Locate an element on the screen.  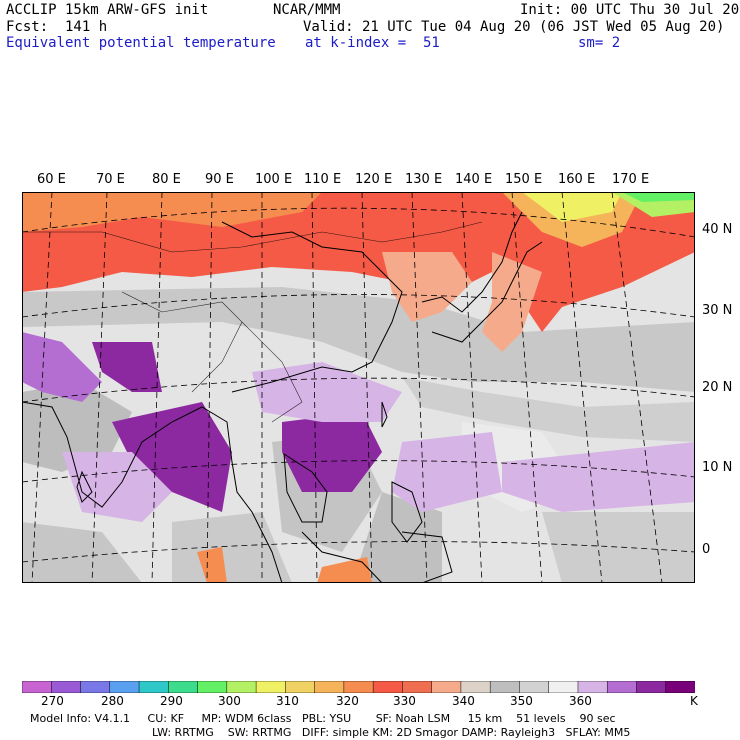
lon-label-100e: 100 E is located at coordinates (274, 179).